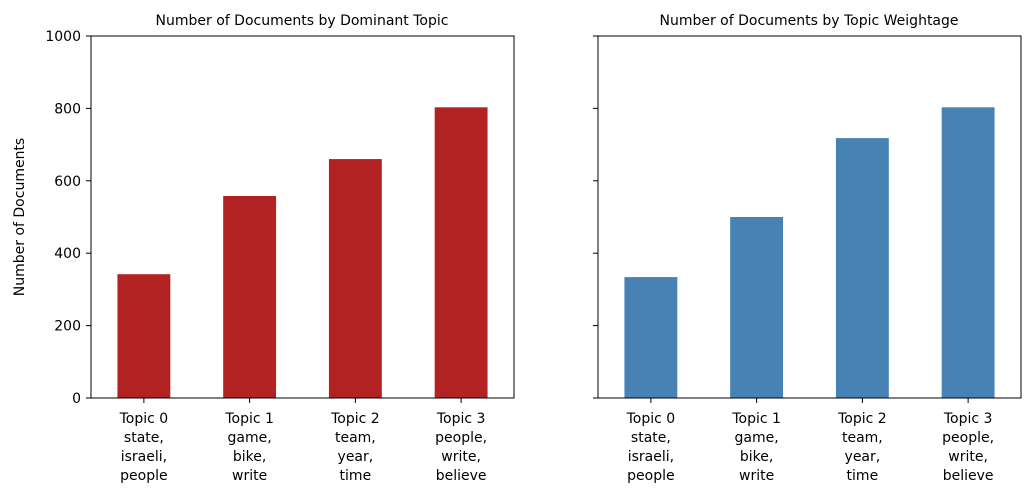  Describe the element at coordinates (63, 37) in the screenshot. I see `y-tick-label: 1000` at that location.